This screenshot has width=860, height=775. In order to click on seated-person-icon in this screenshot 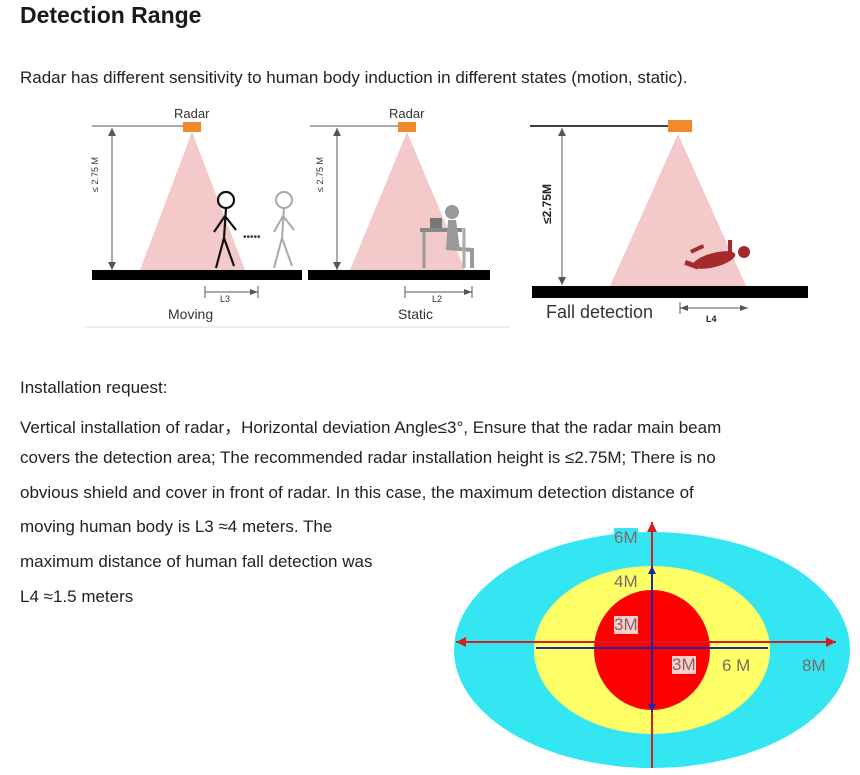, I will do `click(447, 236)`.